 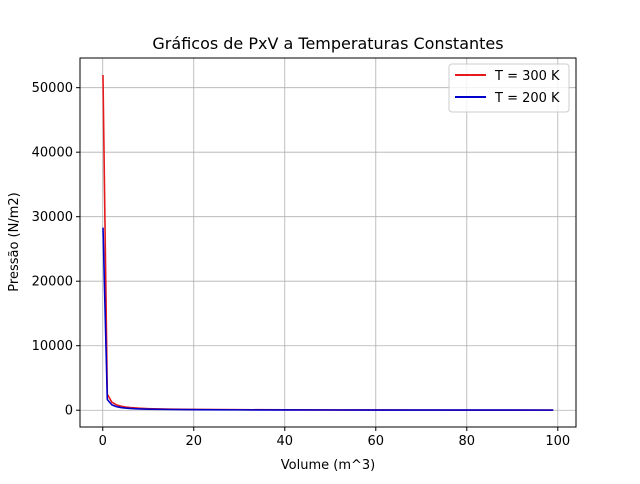 What do you see at coordinates (52, 346) in the screenshot?
I see `y-tick-label: 10000` at bounding box center [52, 346].